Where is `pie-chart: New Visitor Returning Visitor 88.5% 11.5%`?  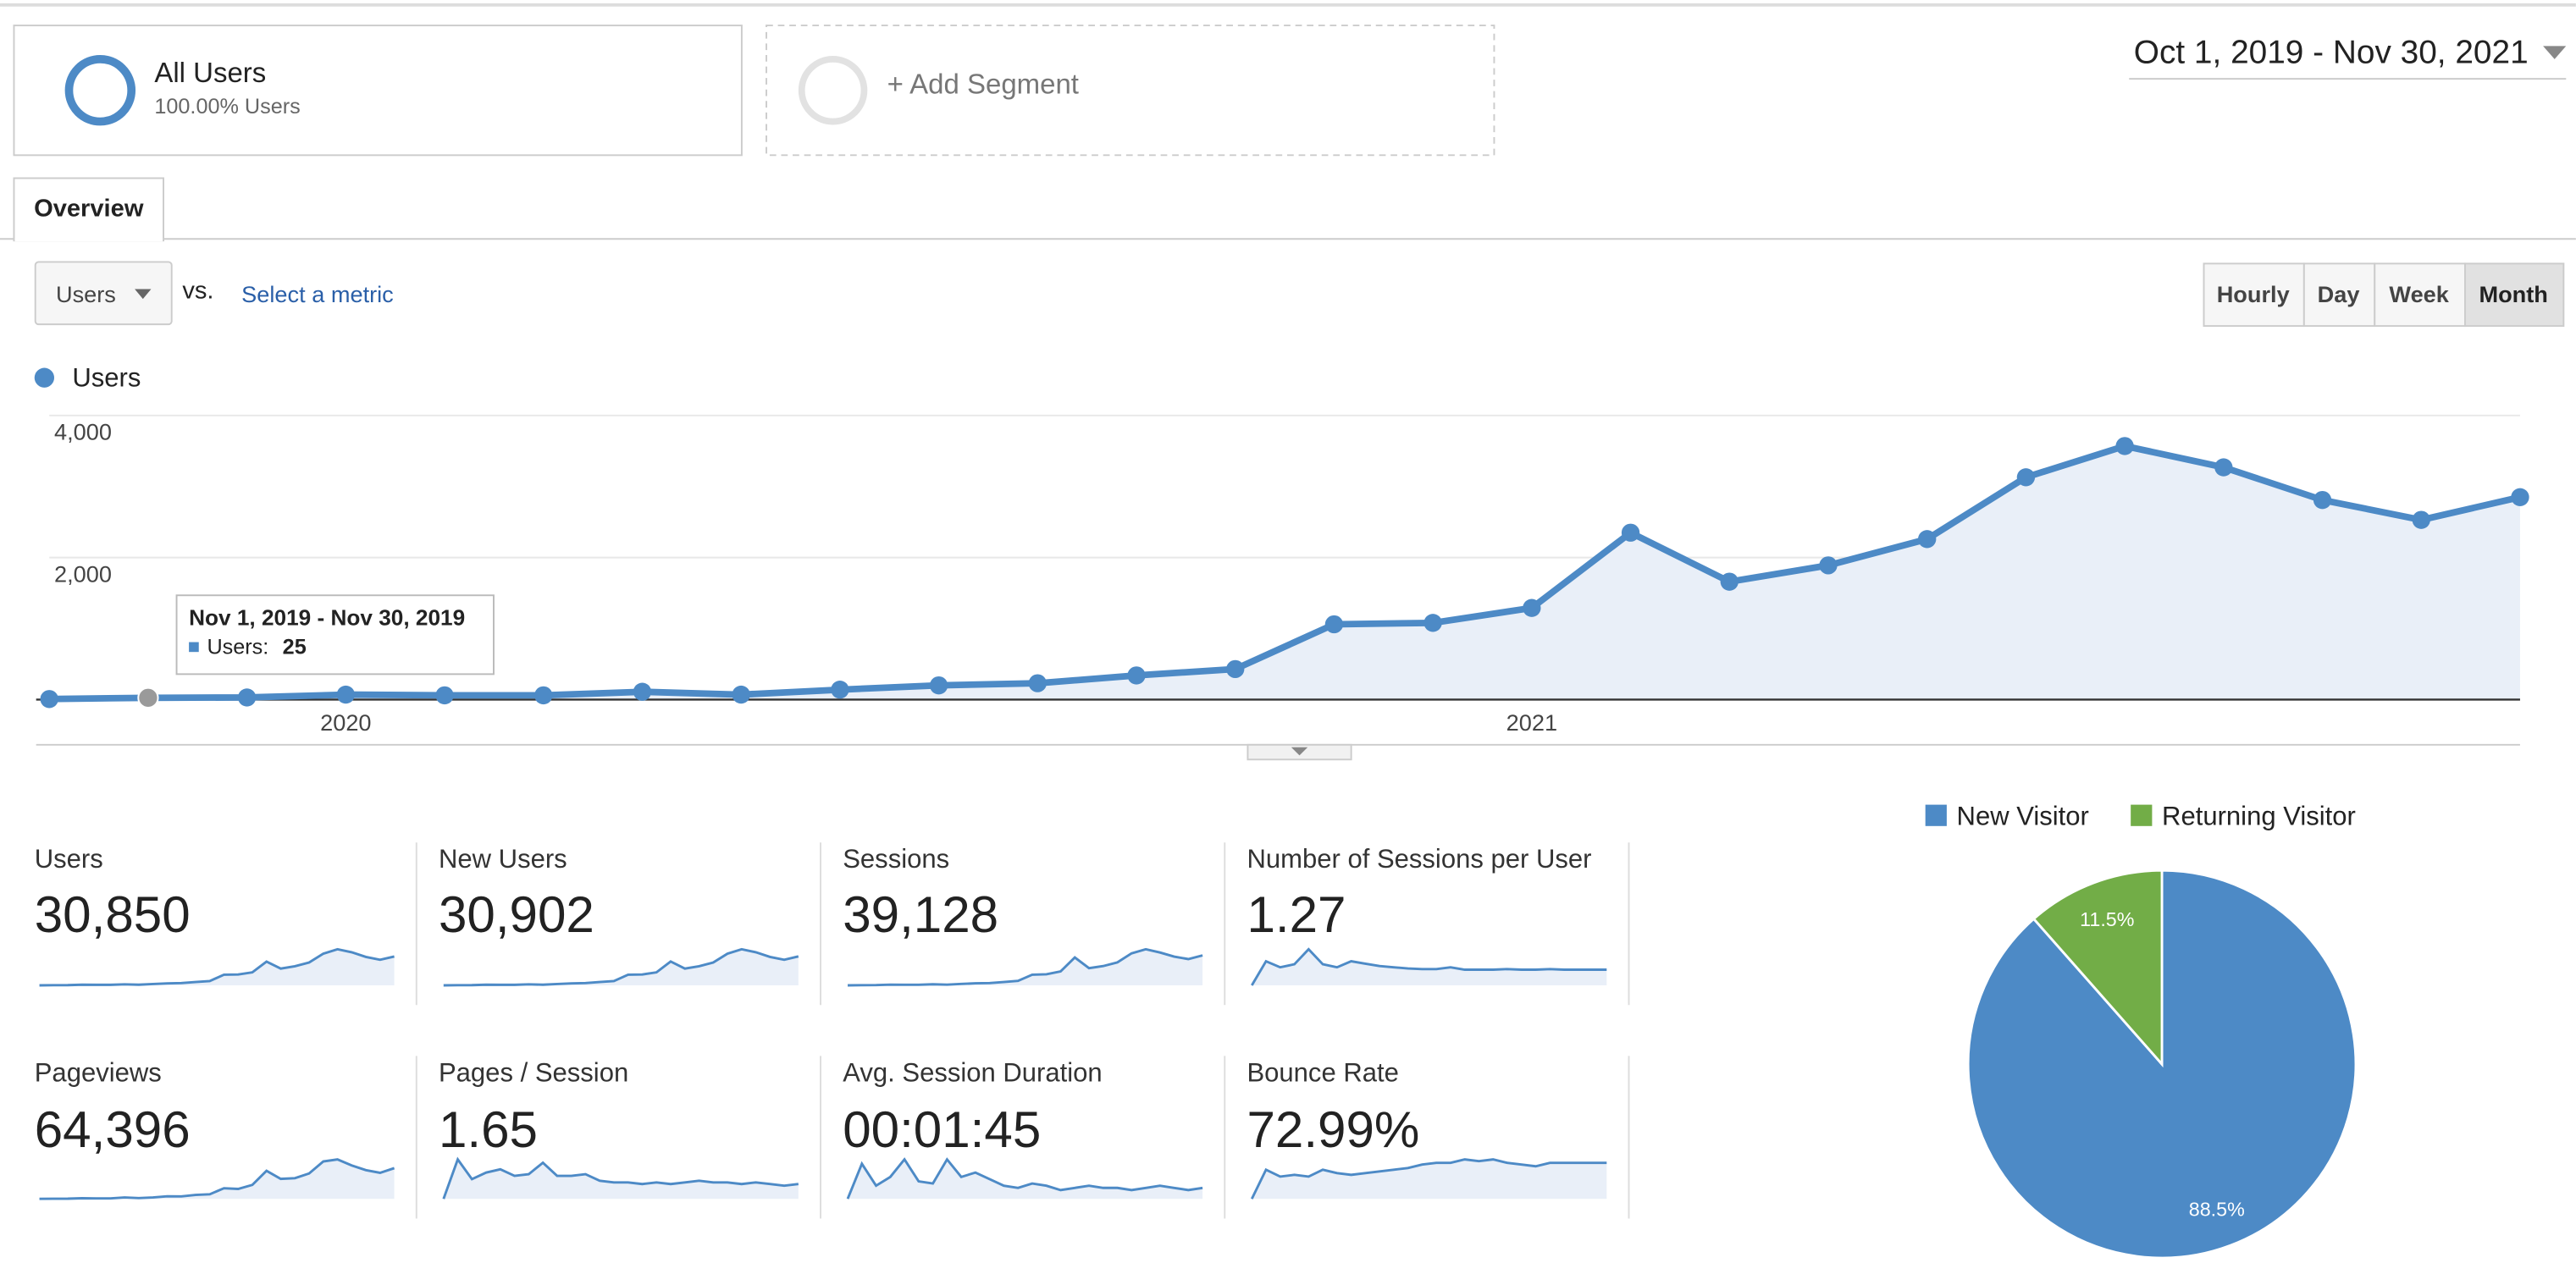 pie-chart: New Visitor Returning Visitor 88.5% 11.5% is located at coordinates (2141, 1031).